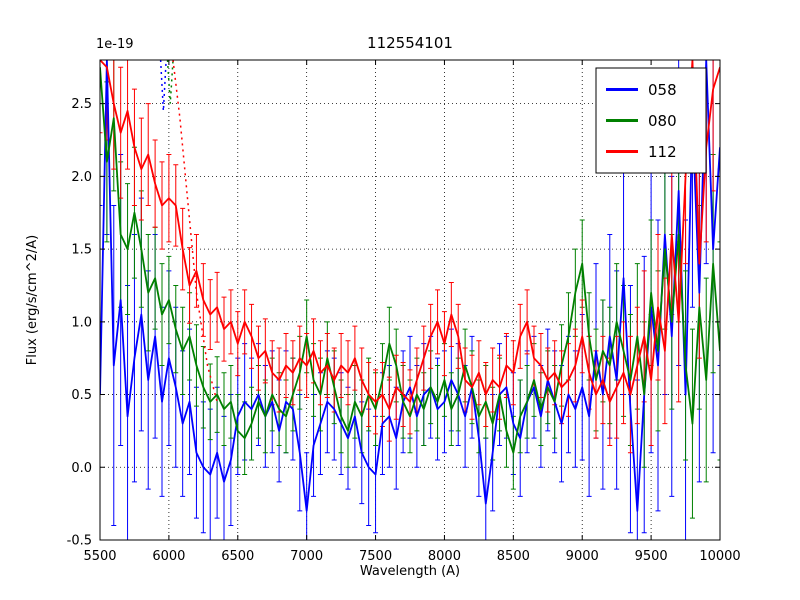  I want to click on x-tick-label: 6500, so click(237, 556).